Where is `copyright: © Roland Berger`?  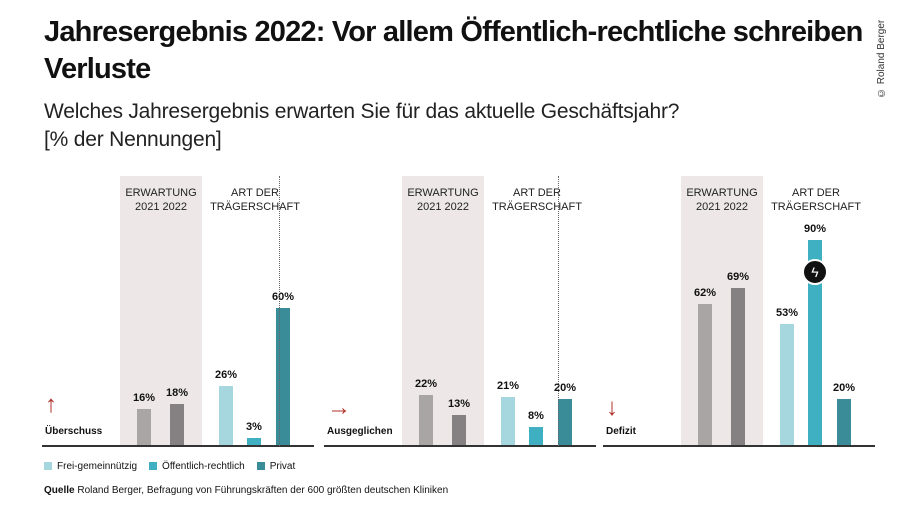
copyright: © Roland Berger is located at coordinates (881, 58).